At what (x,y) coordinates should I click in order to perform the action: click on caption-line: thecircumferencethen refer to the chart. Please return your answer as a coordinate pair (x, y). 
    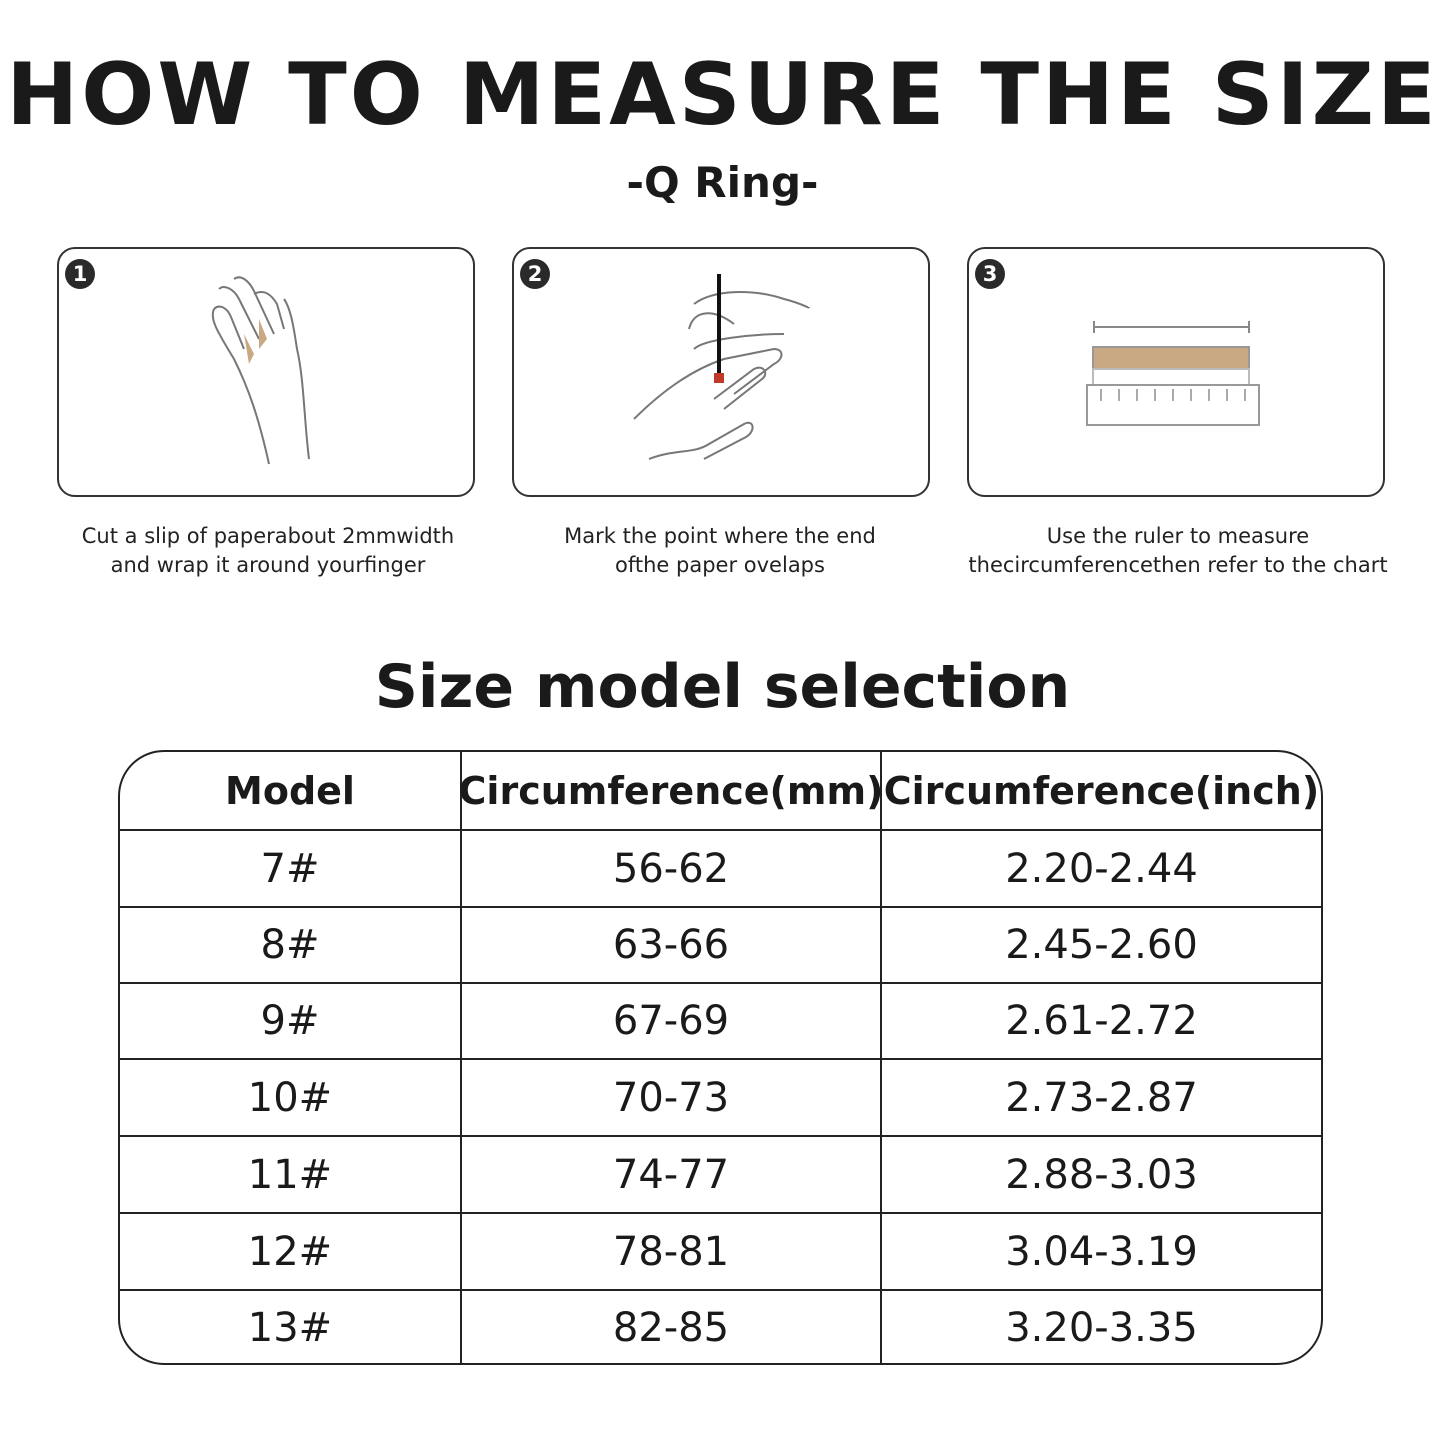
    Looking at the image, I should click on (1178, 565).